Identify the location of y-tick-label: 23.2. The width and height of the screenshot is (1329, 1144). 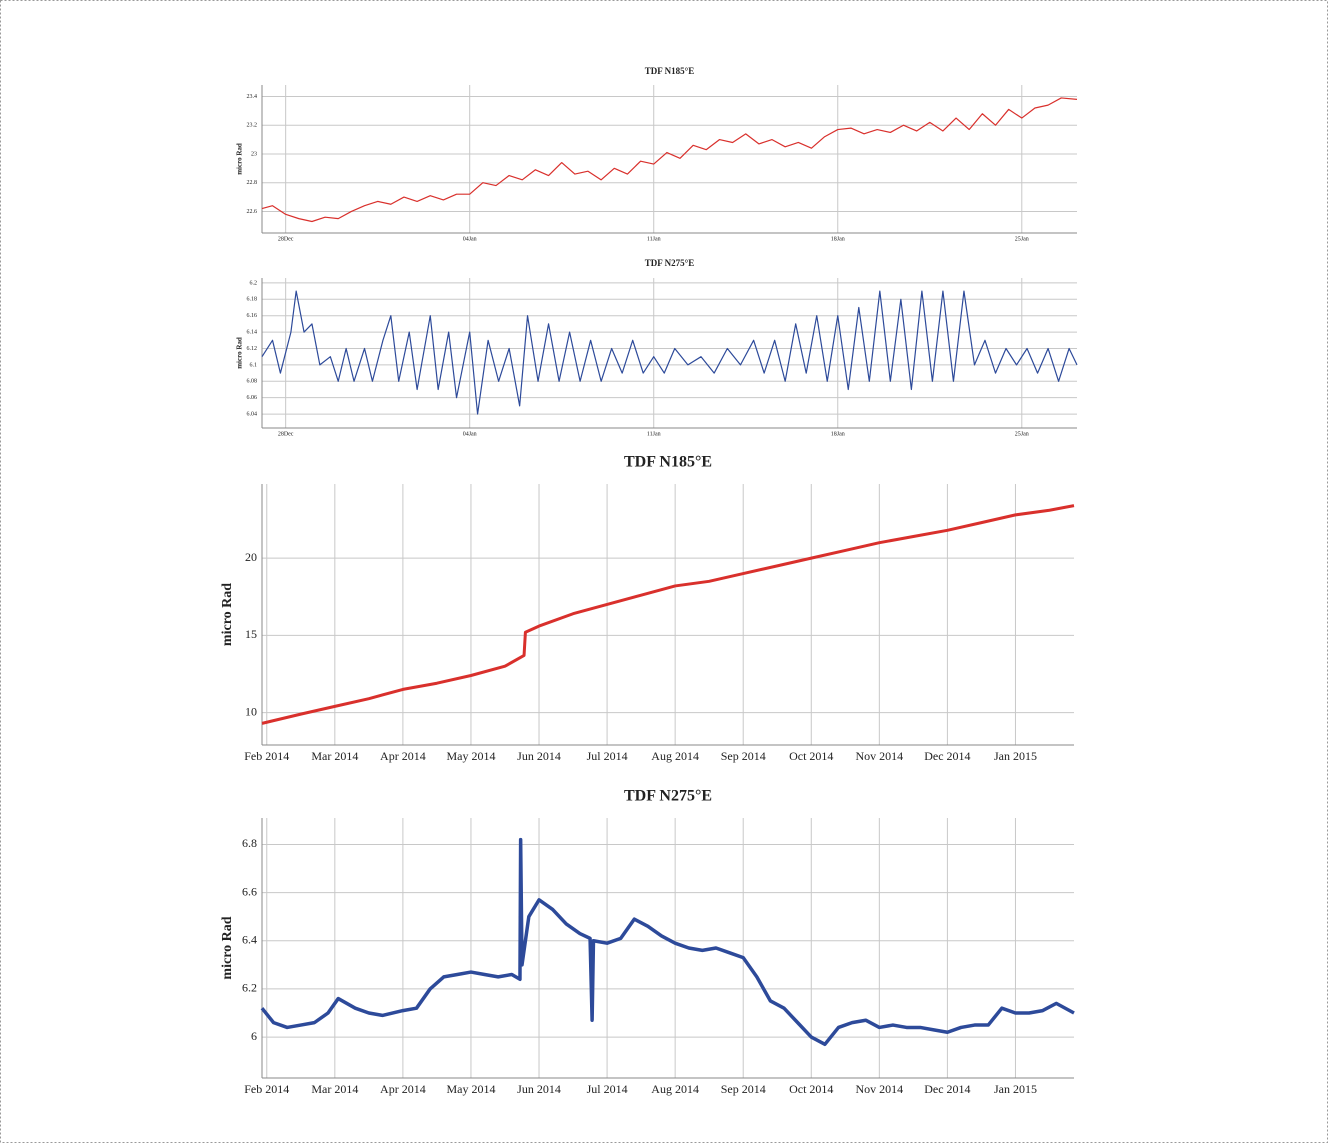
(252, 126).